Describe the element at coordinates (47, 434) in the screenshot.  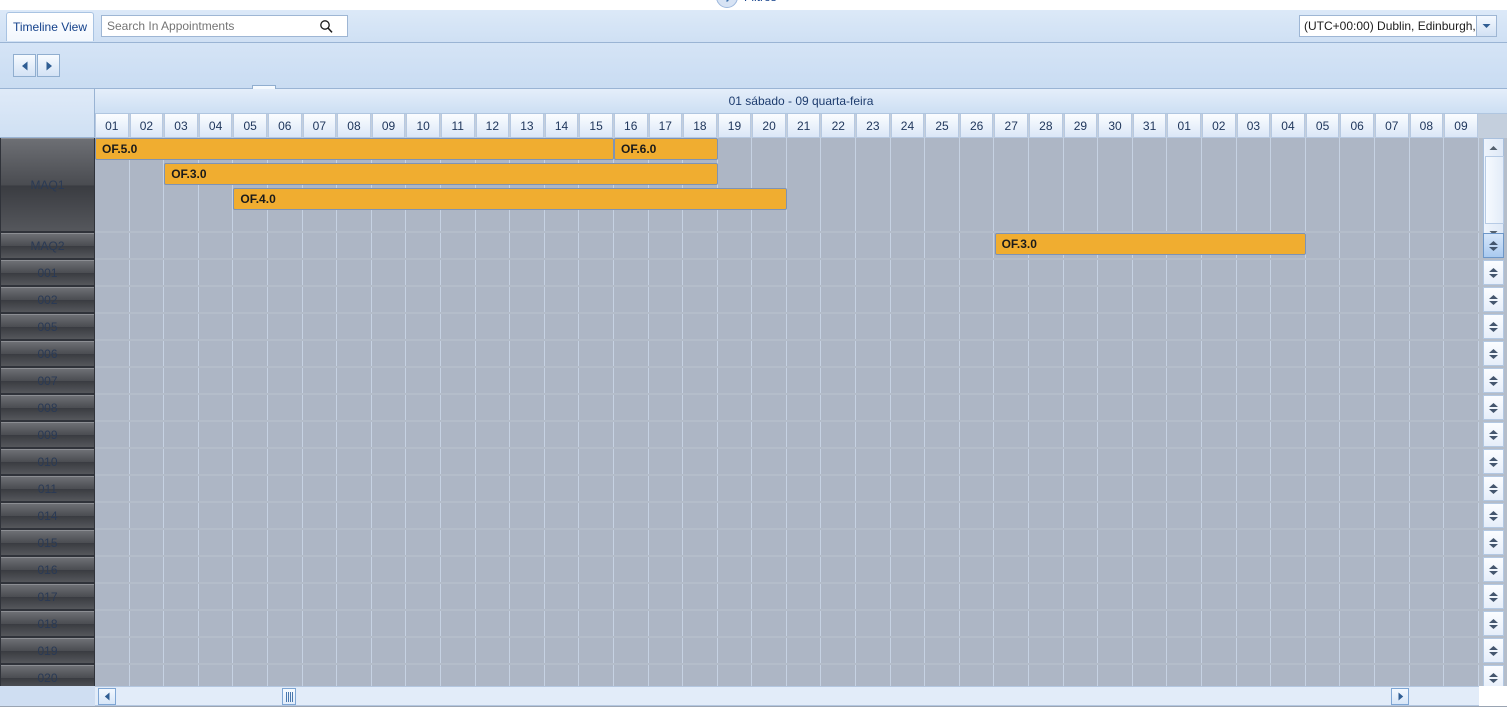
I see `resource-label-009: 009` at that location.